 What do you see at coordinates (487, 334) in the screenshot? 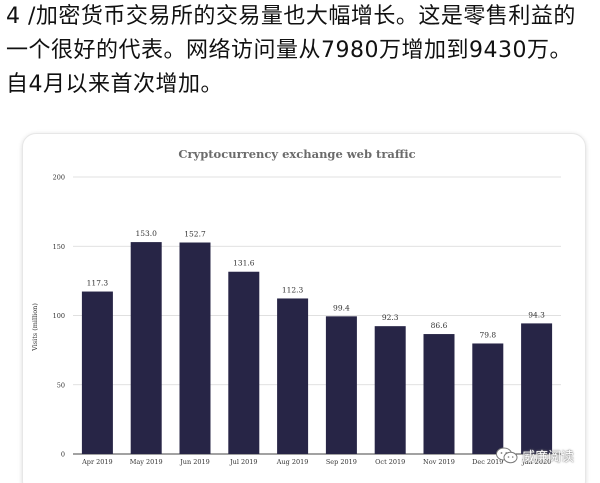
I see `bar-value-label: 79.8` at bounding box center [487, 334].